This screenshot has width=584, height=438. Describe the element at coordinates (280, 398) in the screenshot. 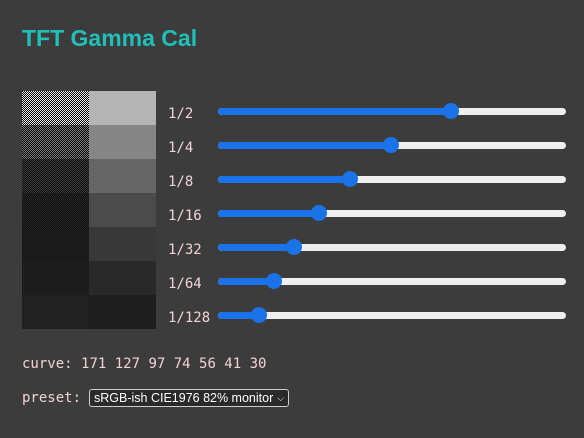

I see `chevron-down-icon: ⌵` at that location.